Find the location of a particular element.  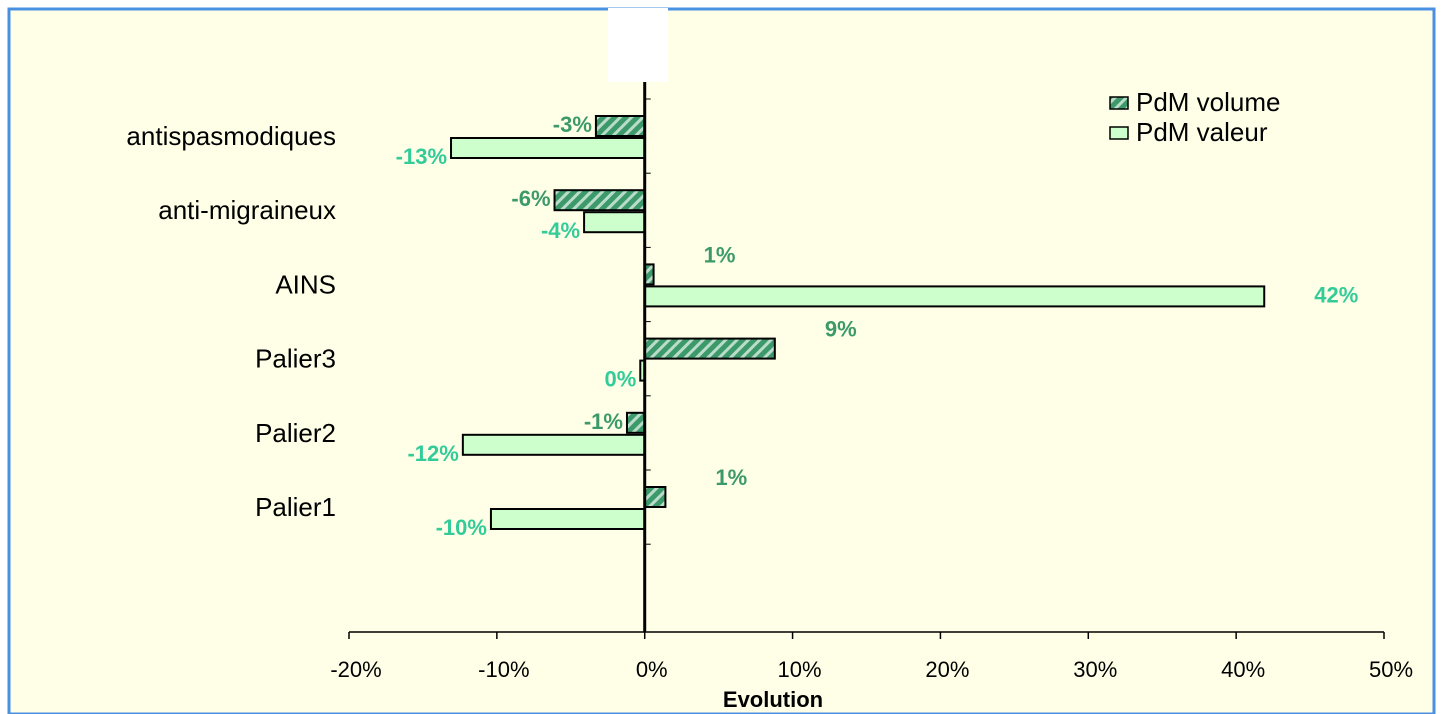

x-tick-label: 40% is located at coordinates (1243, 669).